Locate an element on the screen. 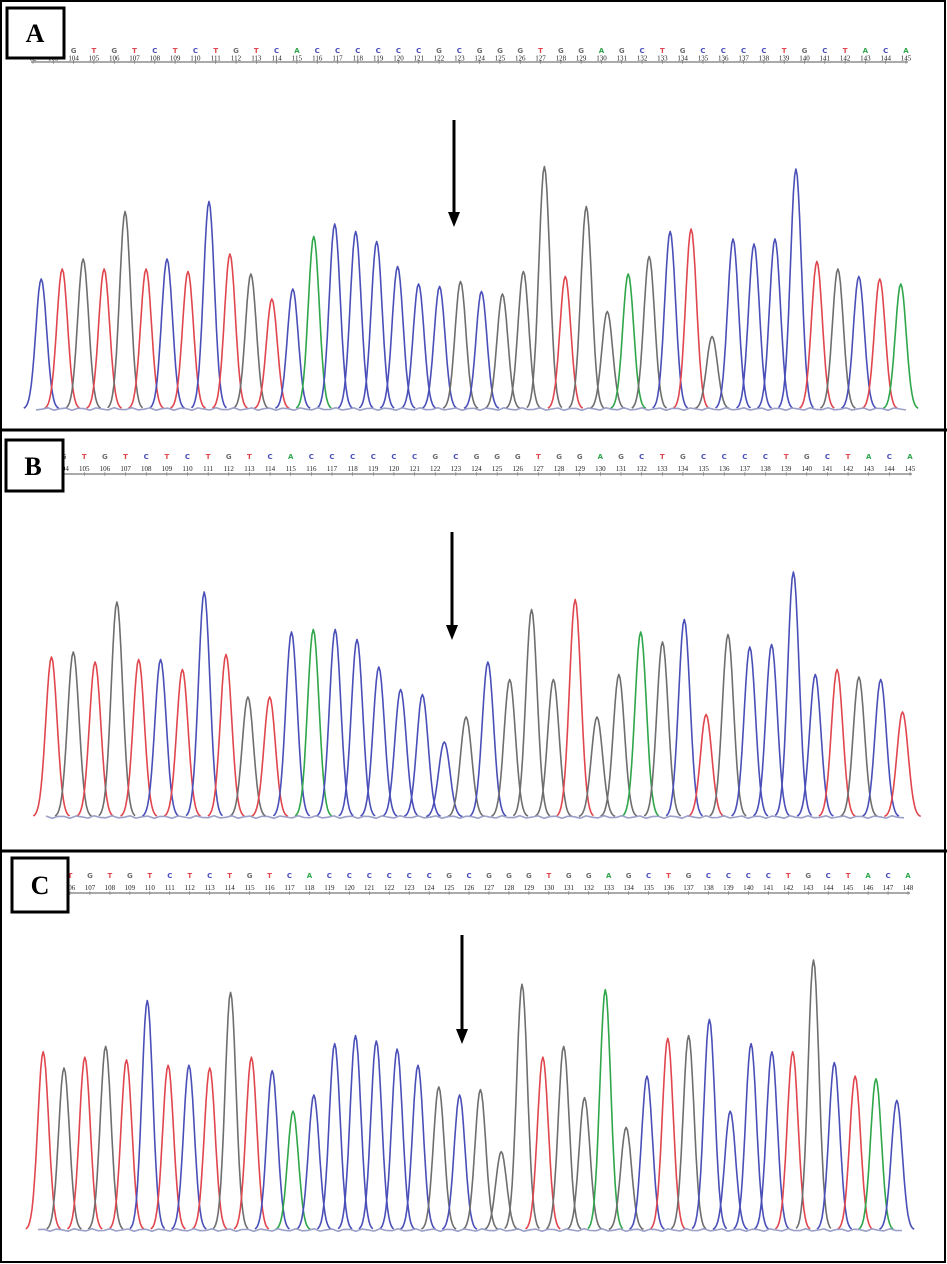 The image size is (947, 1264). base-position: 124 is located at coordinates (479, 59).